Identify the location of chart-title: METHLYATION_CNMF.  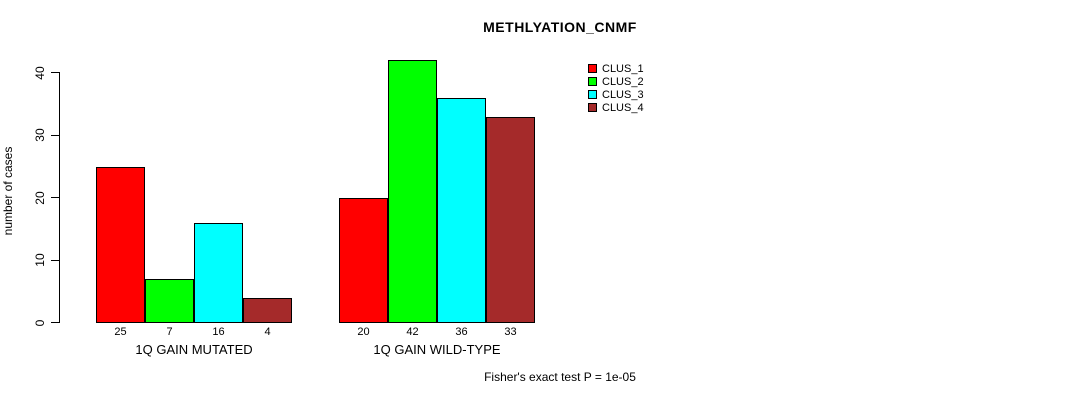
(560, 27).